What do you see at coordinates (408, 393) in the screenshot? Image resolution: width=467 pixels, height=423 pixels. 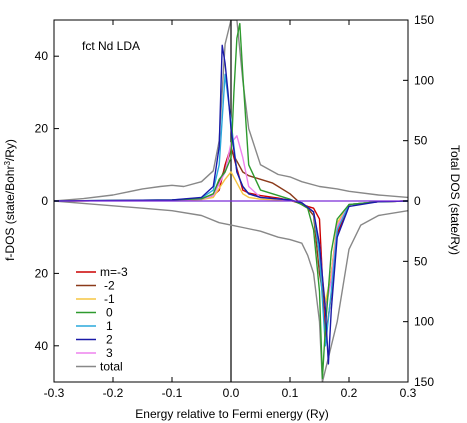 I see `x-tick-label: 0.3` at bounding box center [408, 393].